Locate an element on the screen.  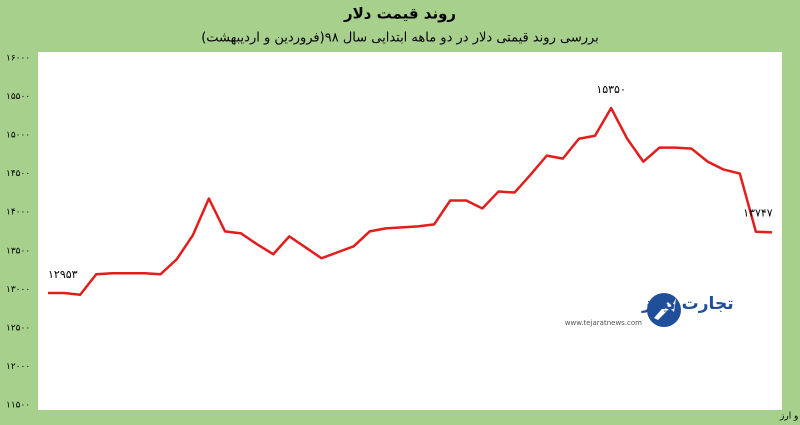
source: منبع: شبکه اطلاع رسانی طلا، سکه و ارز is located at coordinates (789, 417).